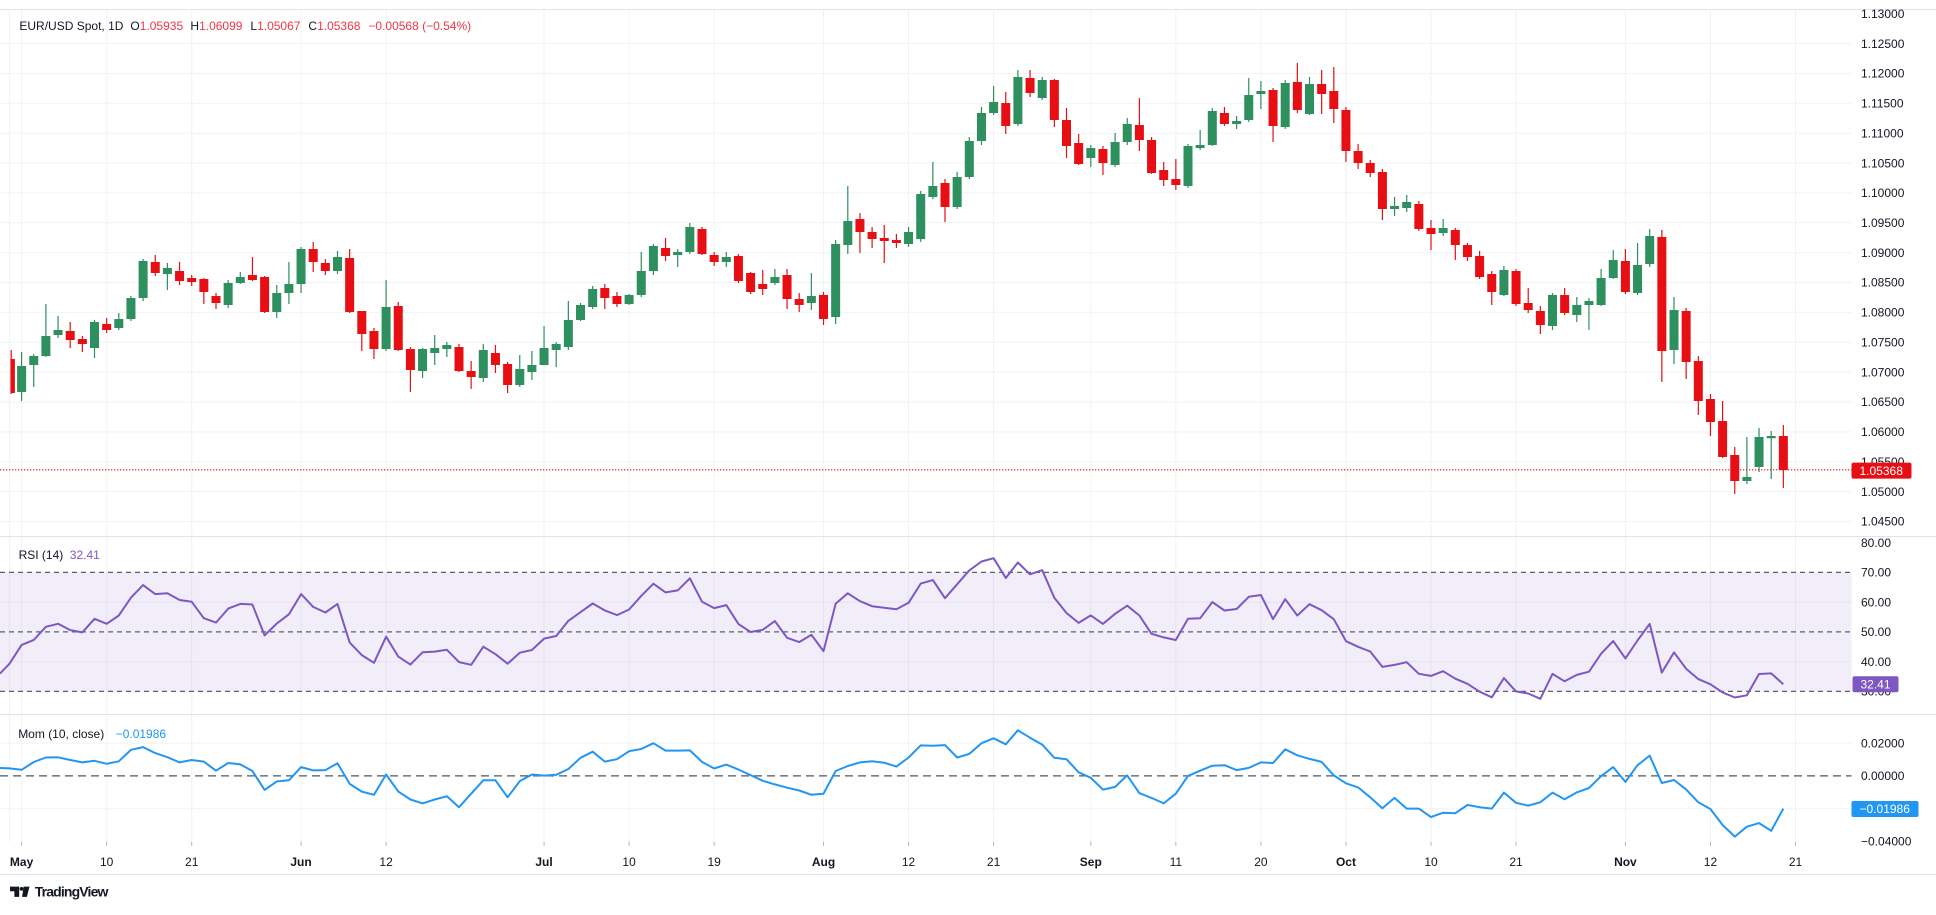 The width and height of the screenshot is (1936, 915). I want to click on svg-text: EUR/USD Spot, 1D, so click(71, 26).